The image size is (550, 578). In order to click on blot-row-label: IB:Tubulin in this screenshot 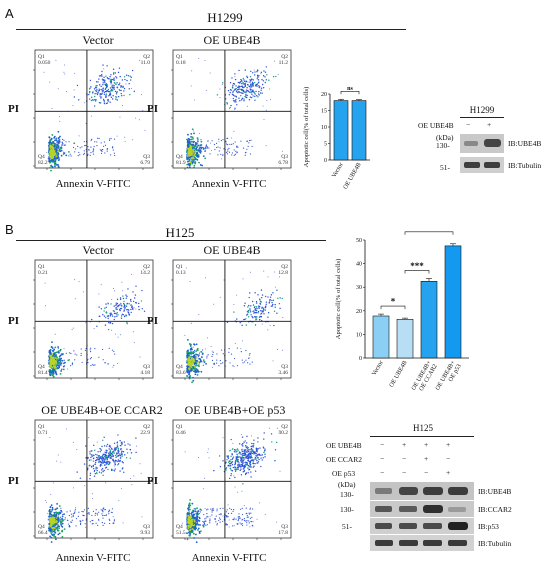, I will do `click(495, 543)`.